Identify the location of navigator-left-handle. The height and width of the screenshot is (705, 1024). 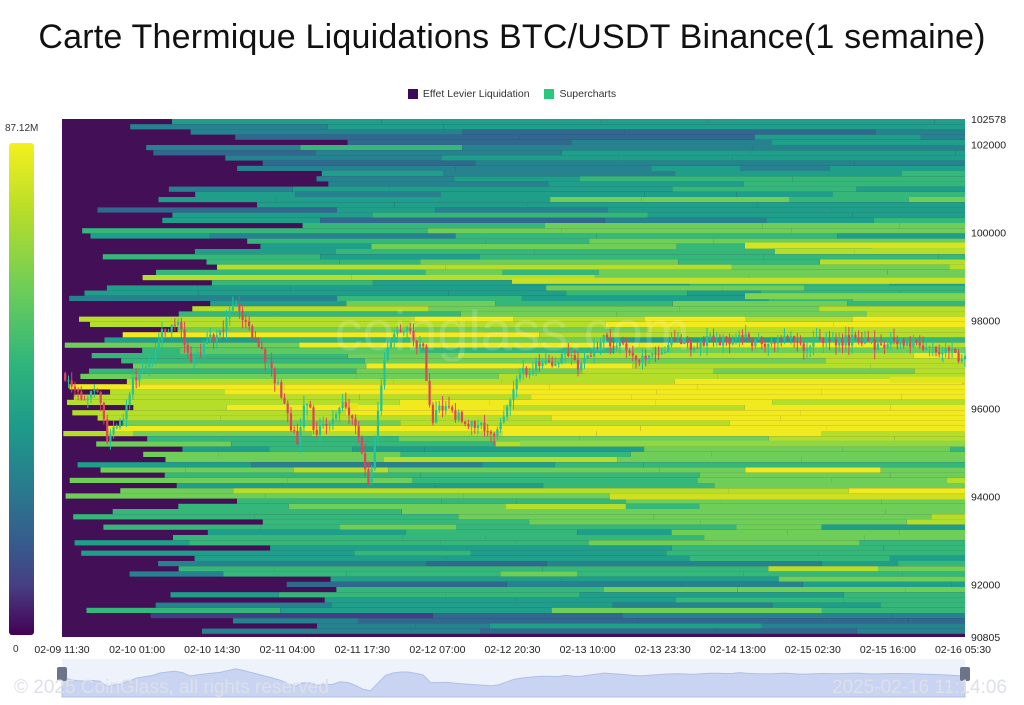
(62, 674).